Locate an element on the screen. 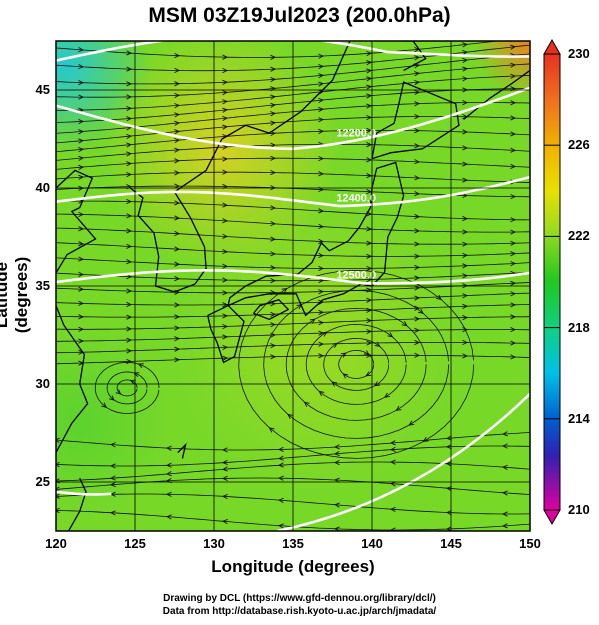  height-contour-southwest is located at coordinates (84, 493).